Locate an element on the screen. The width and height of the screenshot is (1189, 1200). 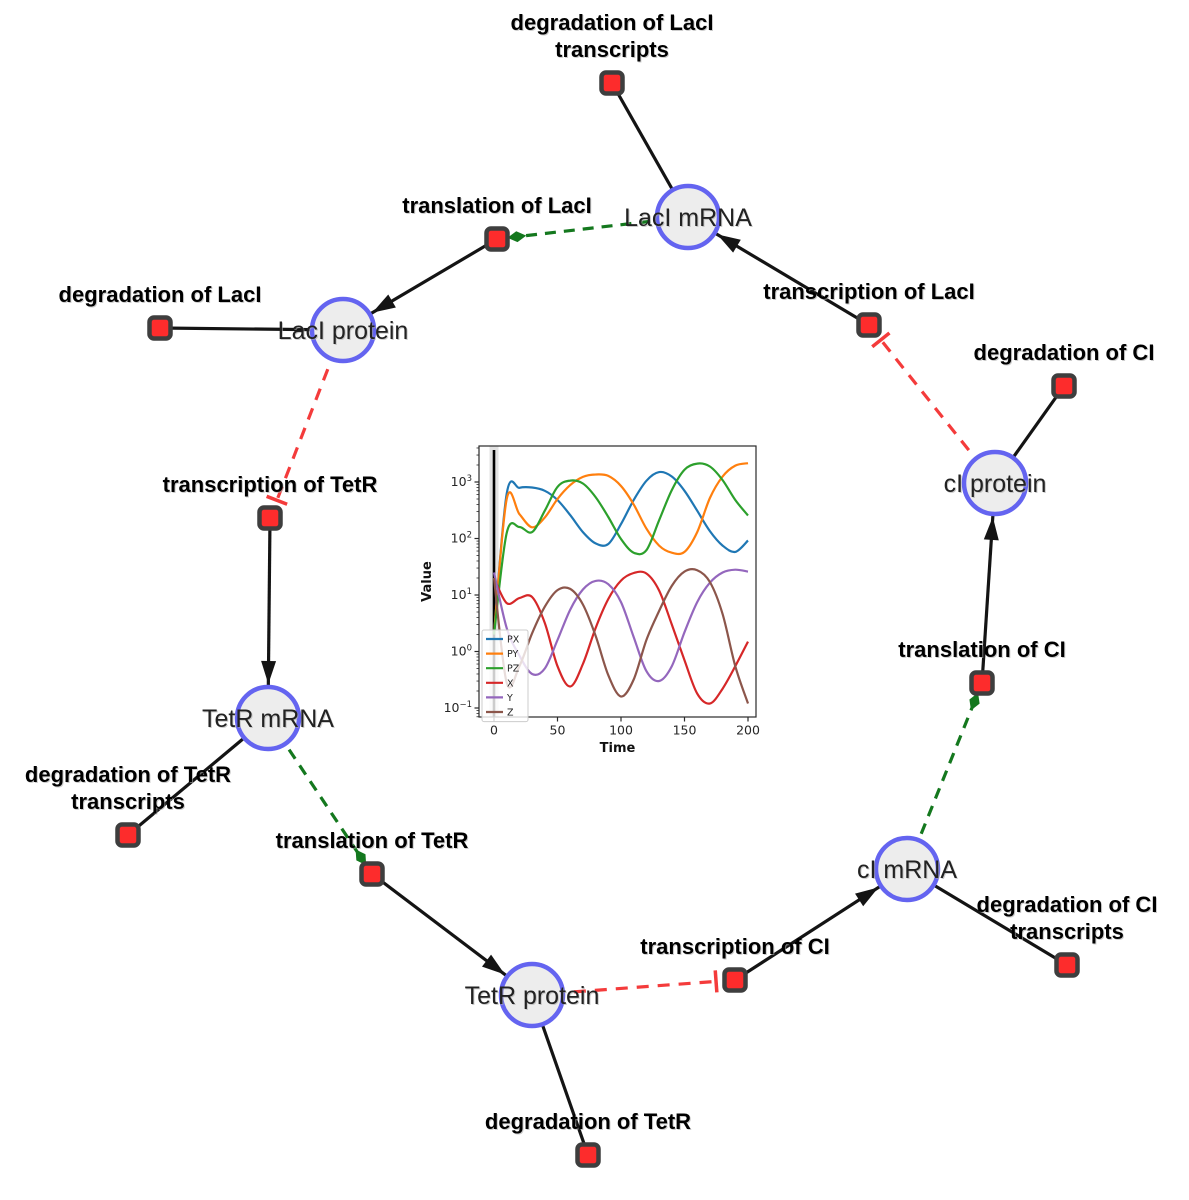
chart-series-y is located at coordinates (620, 625).